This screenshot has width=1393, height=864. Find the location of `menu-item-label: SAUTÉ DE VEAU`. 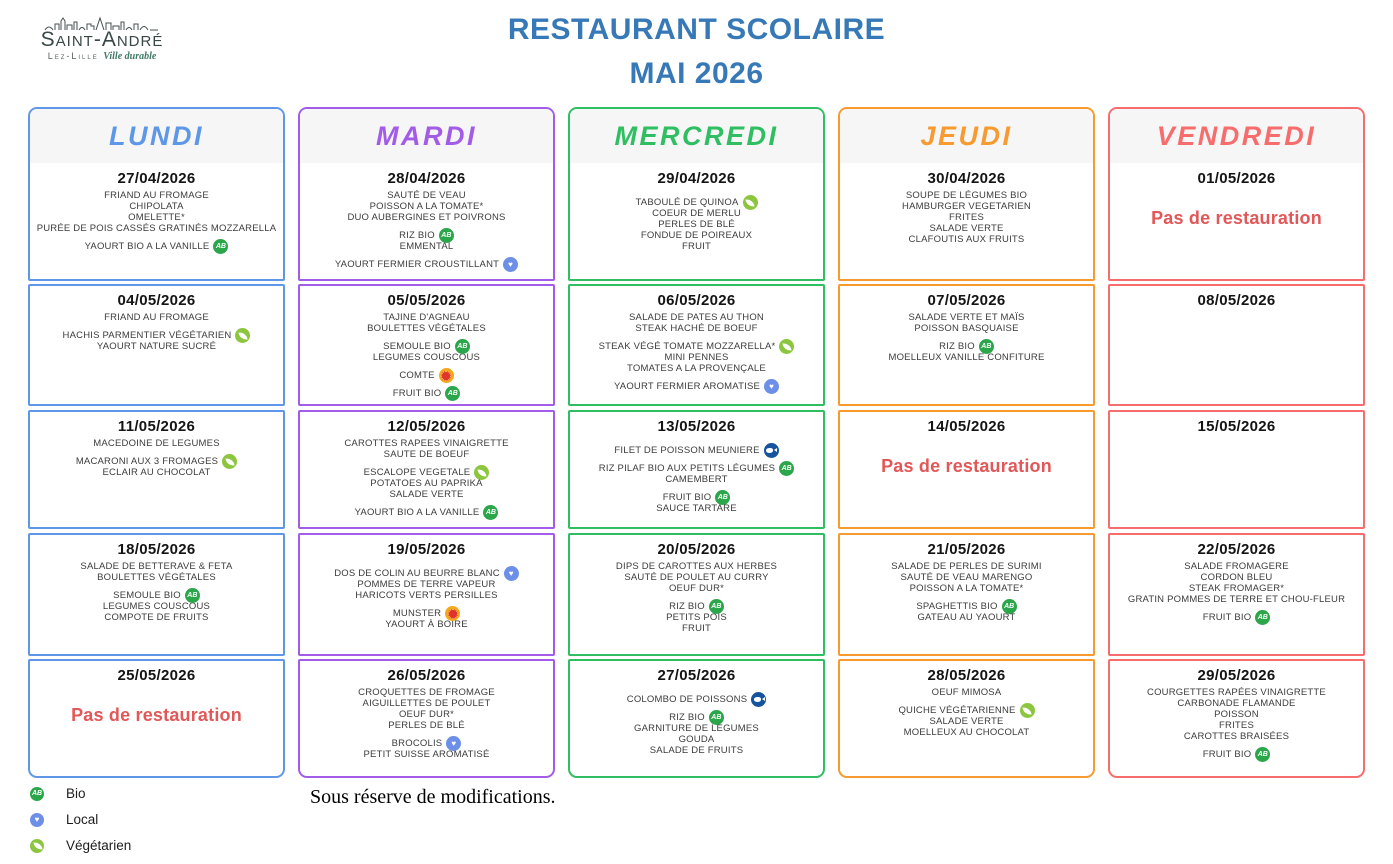

menu-item-label: SAUTÉ DE VEAU is located at coordinates (426, 195).